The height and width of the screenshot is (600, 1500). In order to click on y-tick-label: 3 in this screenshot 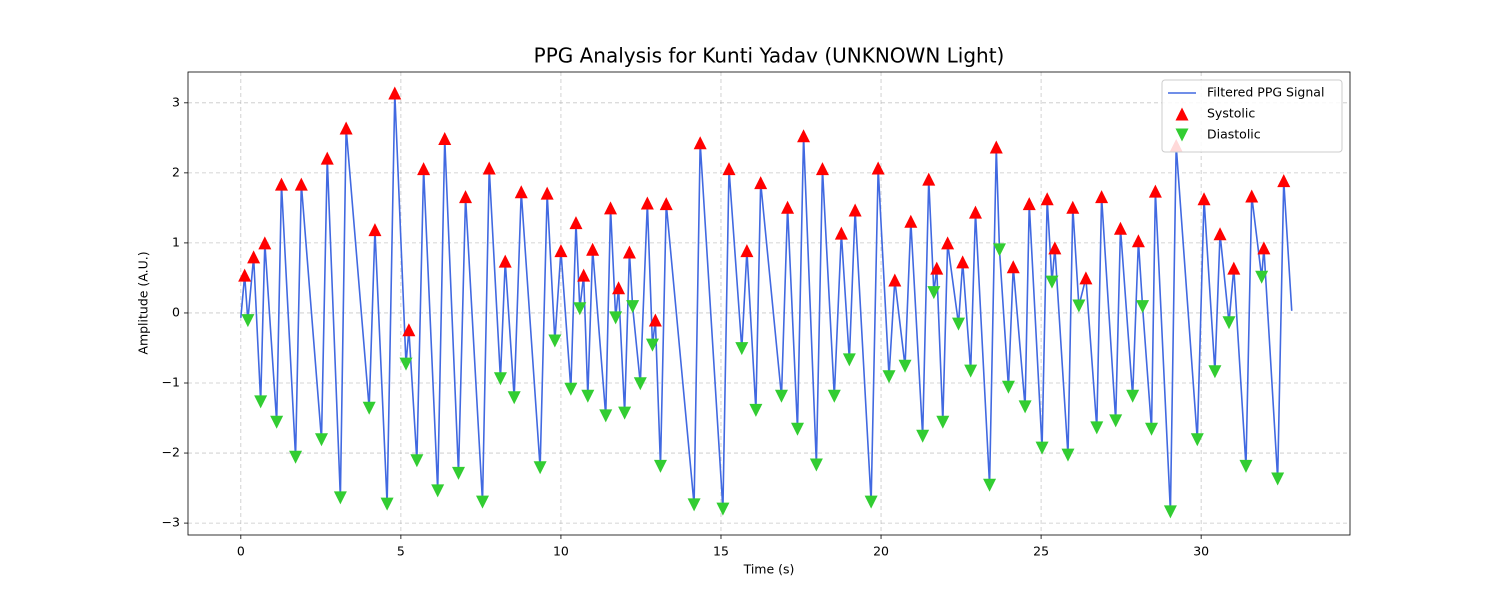, I will do `click(176, 101)`.